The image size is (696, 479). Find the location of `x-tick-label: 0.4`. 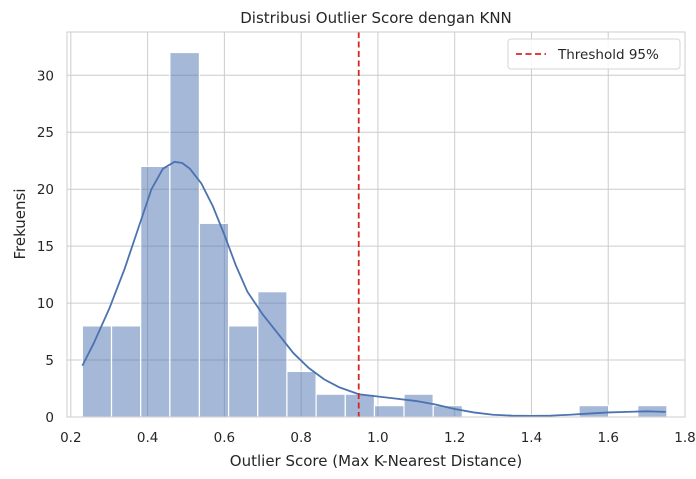

x-tick-label: 0.4 is located at coordinates (147, 438).